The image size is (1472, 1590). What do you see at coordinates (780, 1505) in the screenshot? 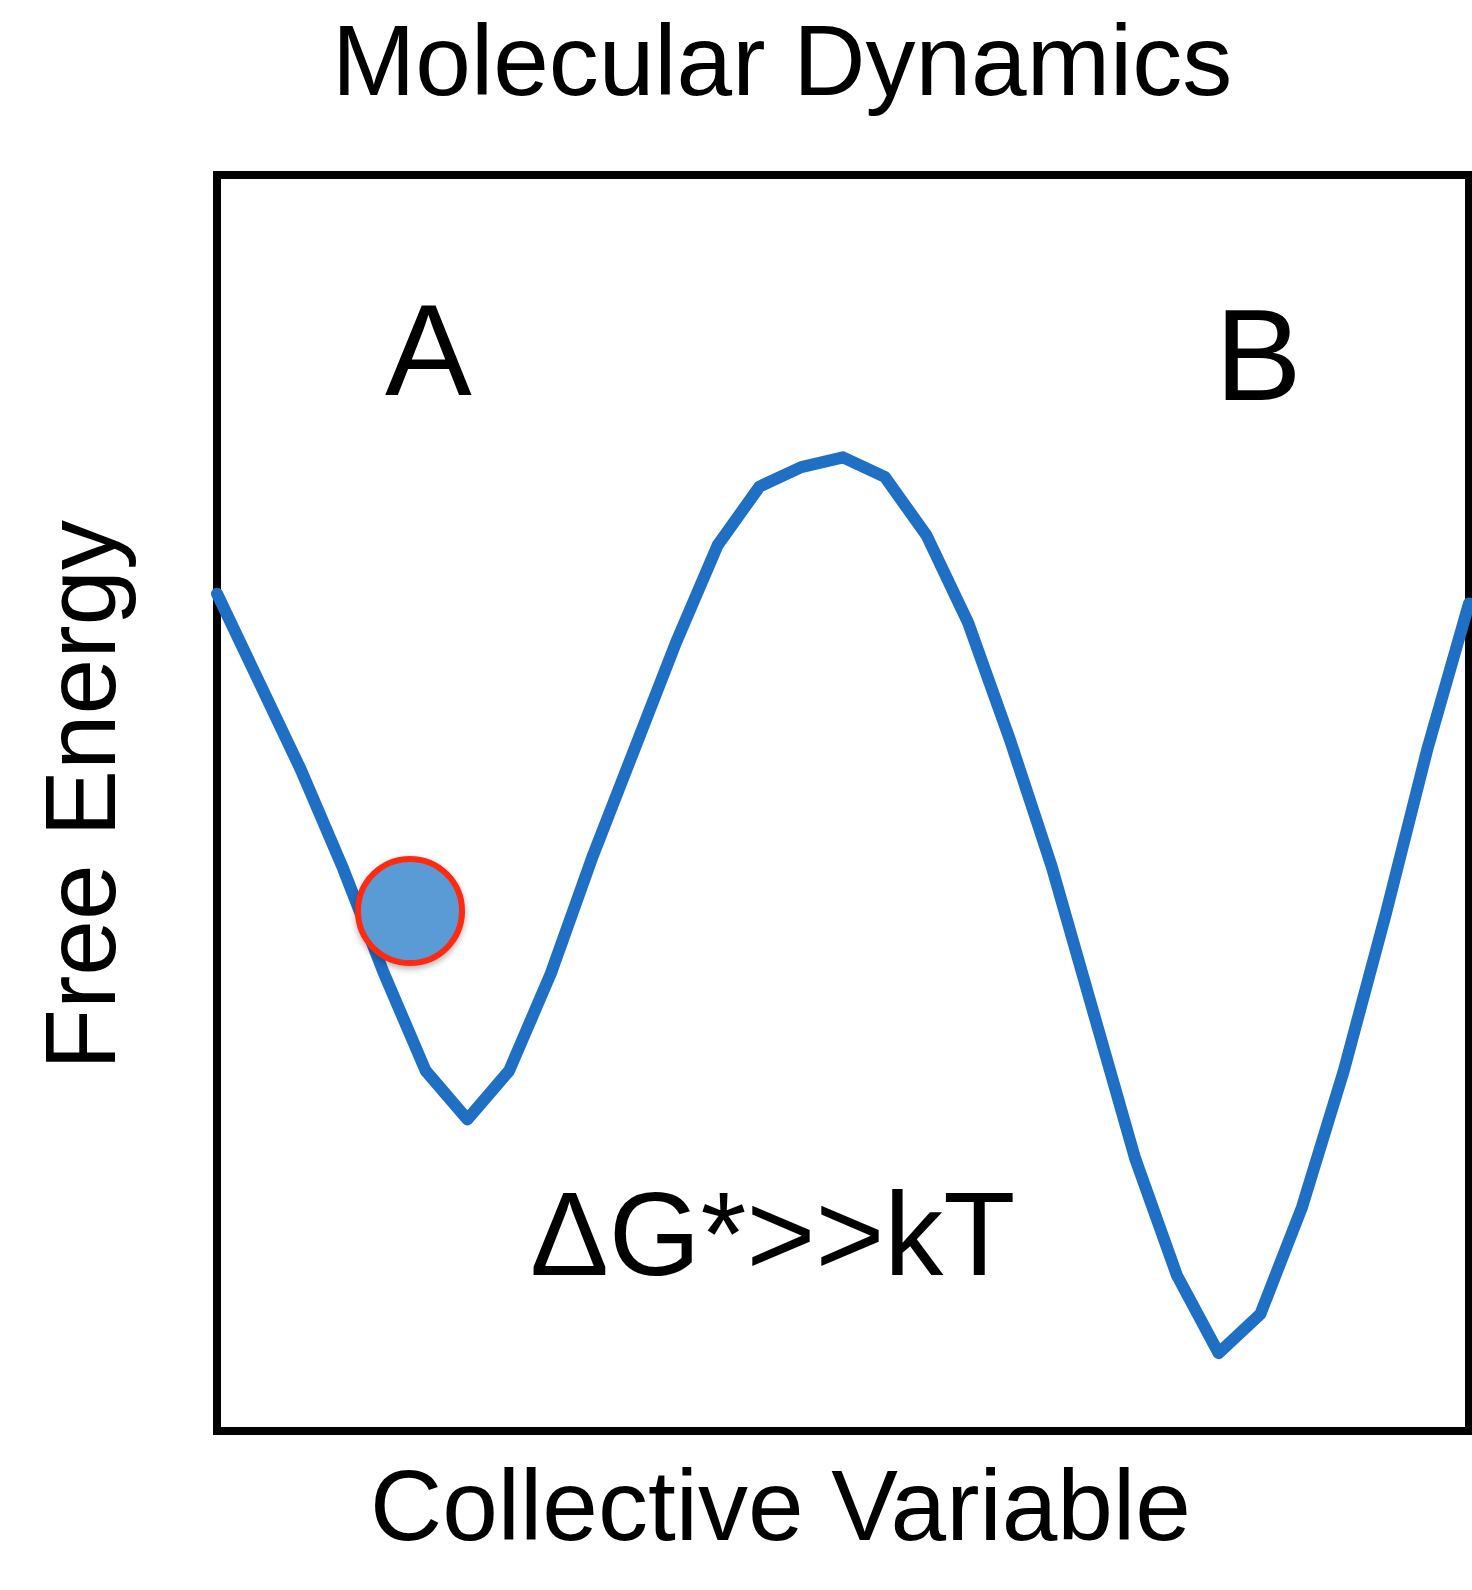
I see `x-axis-title: Collective Variable` at bounding box center [780, 1505].